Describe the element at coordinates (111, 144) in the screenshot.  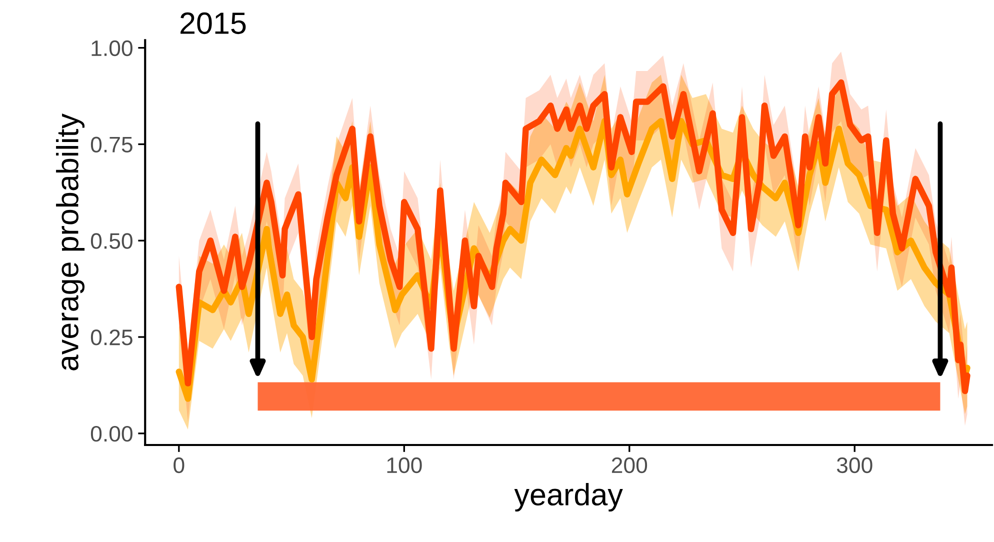
I see `y-tick-label: 0.75` at that location.